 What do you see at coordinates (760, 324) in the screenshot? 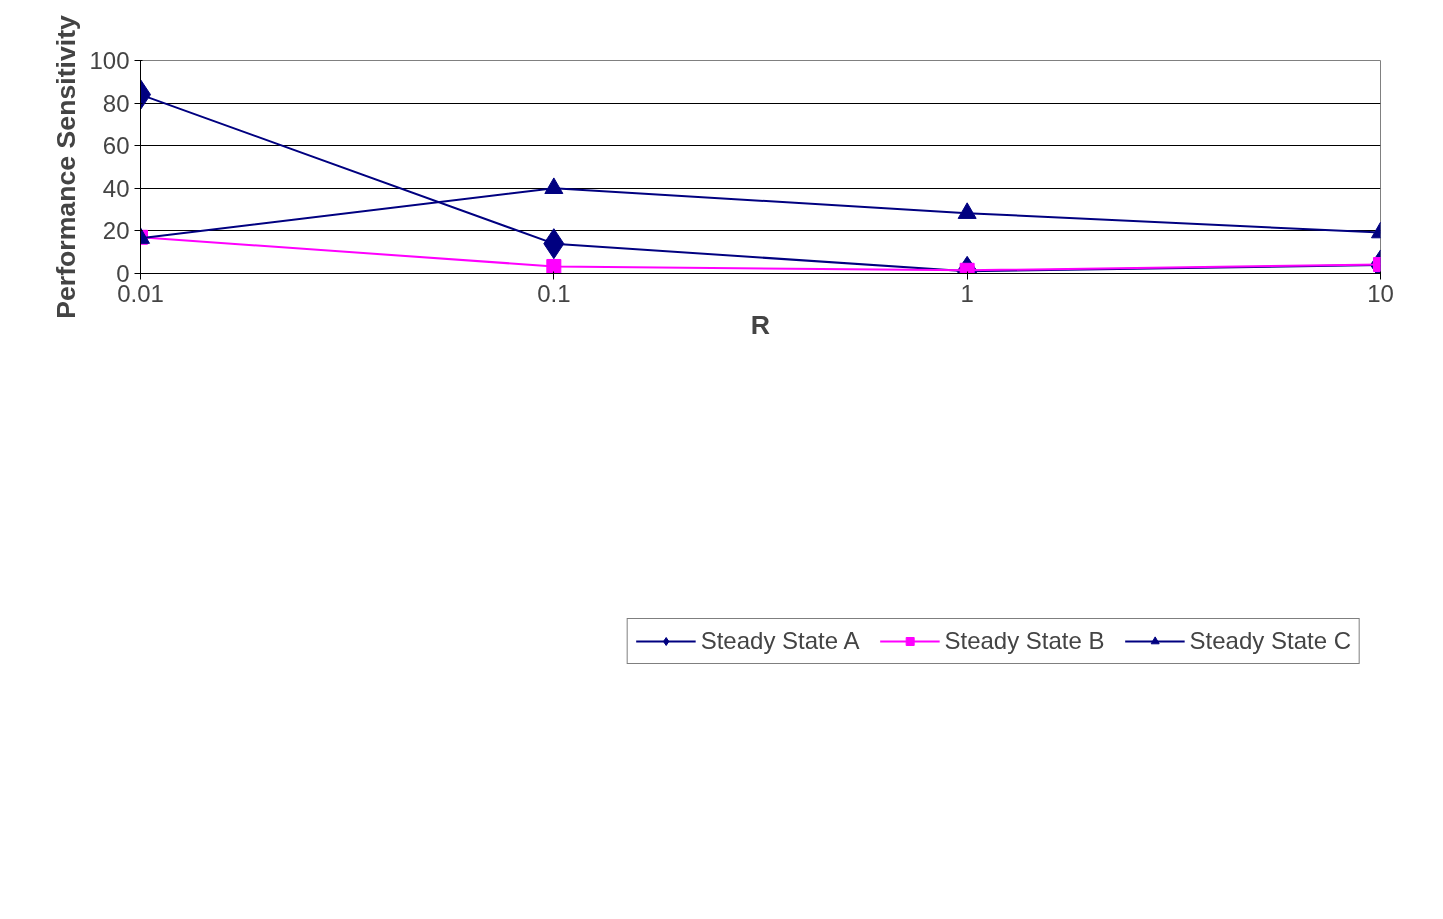
I see `x-axis-title: R` at bounding box center [760, 324].